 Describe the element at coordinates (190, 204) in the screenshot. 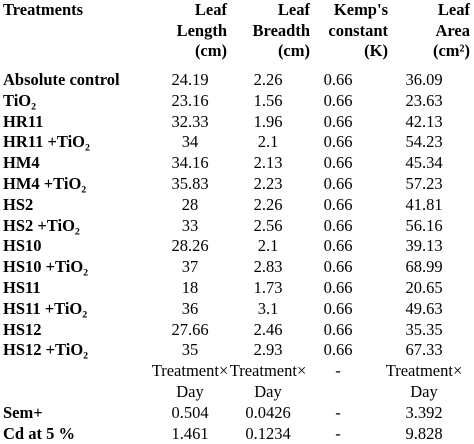

I see `table-cell: 28` at that location.